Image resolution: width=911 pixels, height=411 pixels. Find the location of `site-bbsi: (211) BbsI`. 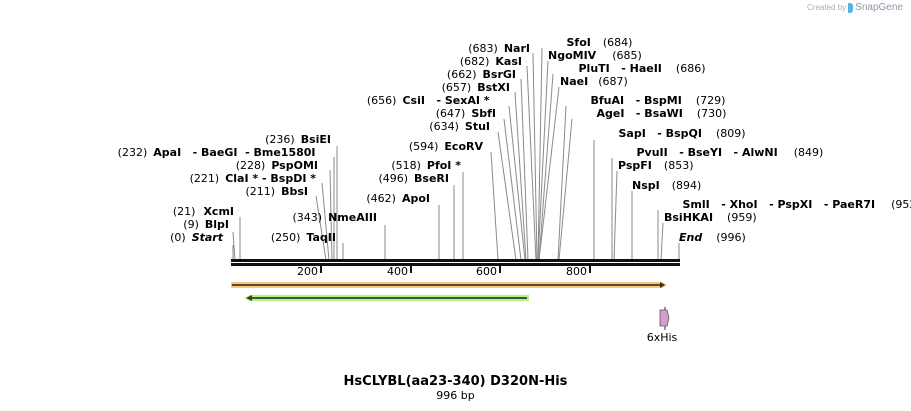

site-bbsi: (211) BbsI is located at coordinates (277, 191).